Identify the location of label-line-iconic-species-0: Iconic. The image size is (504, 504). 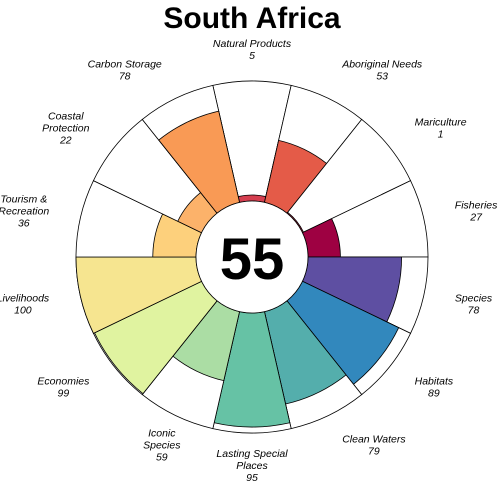
(162, 433).